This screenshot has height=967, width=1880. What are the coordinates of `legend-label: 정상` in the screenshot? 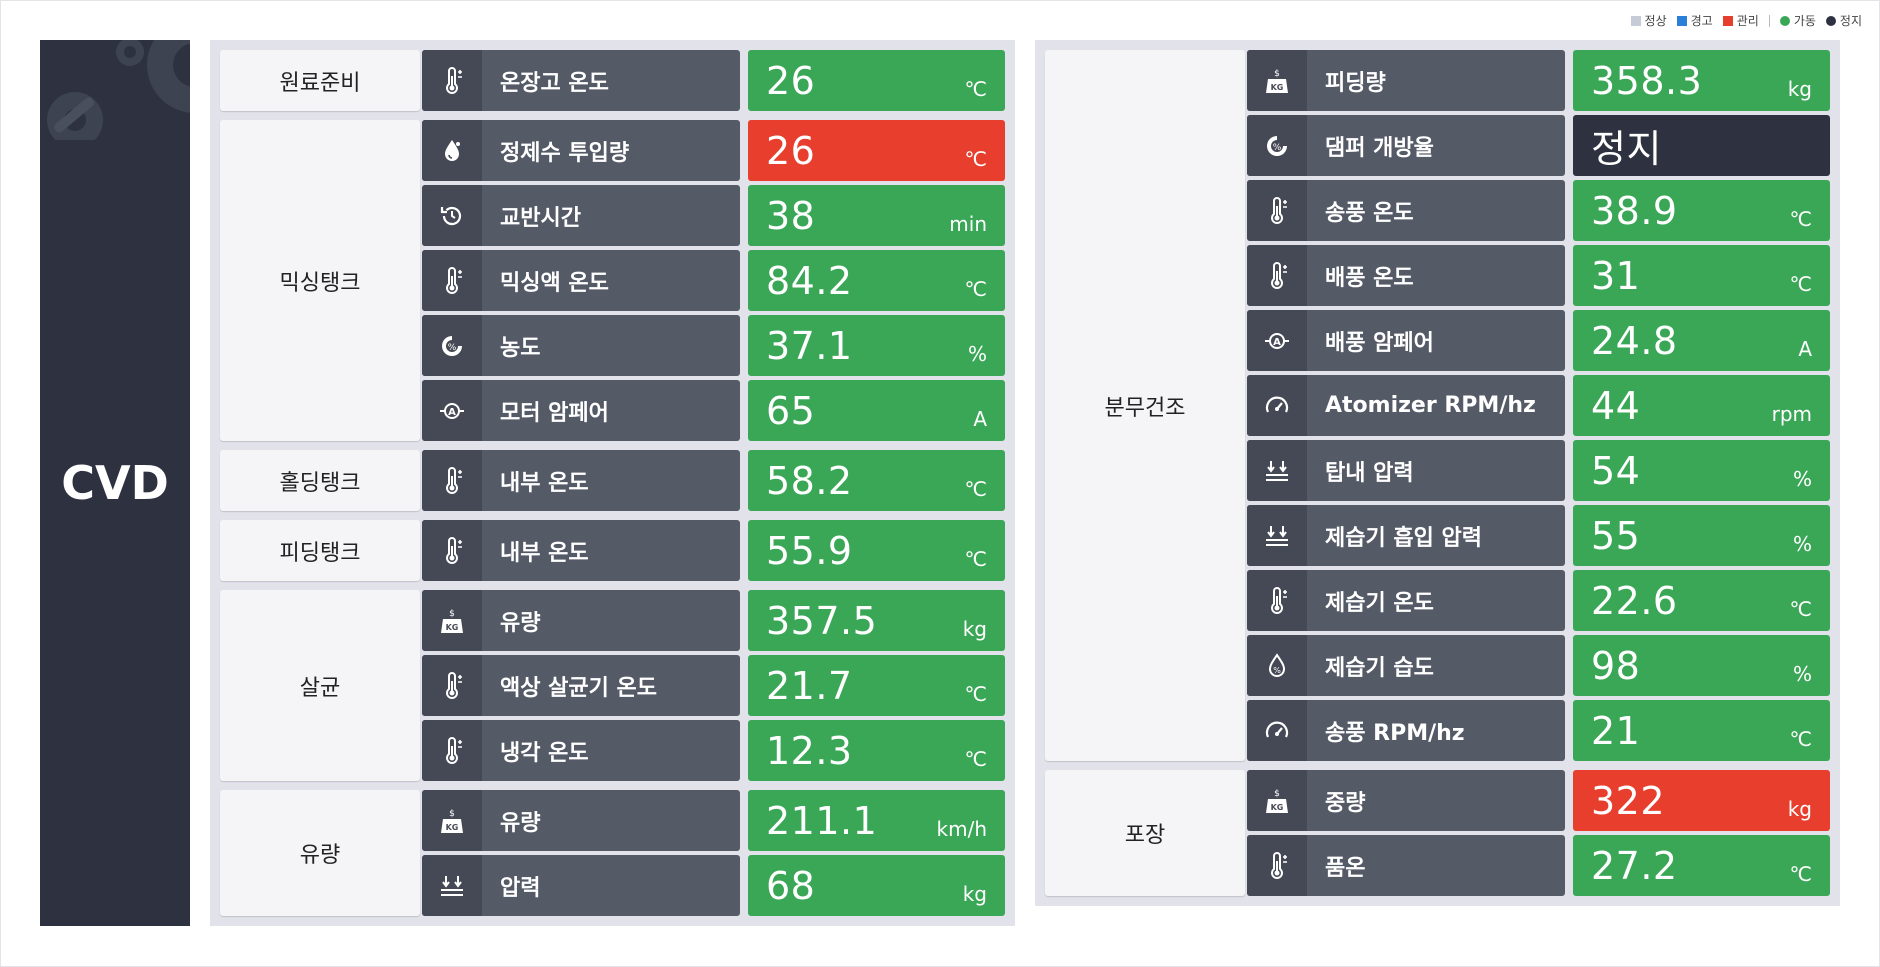 It's located at (1655, 21).